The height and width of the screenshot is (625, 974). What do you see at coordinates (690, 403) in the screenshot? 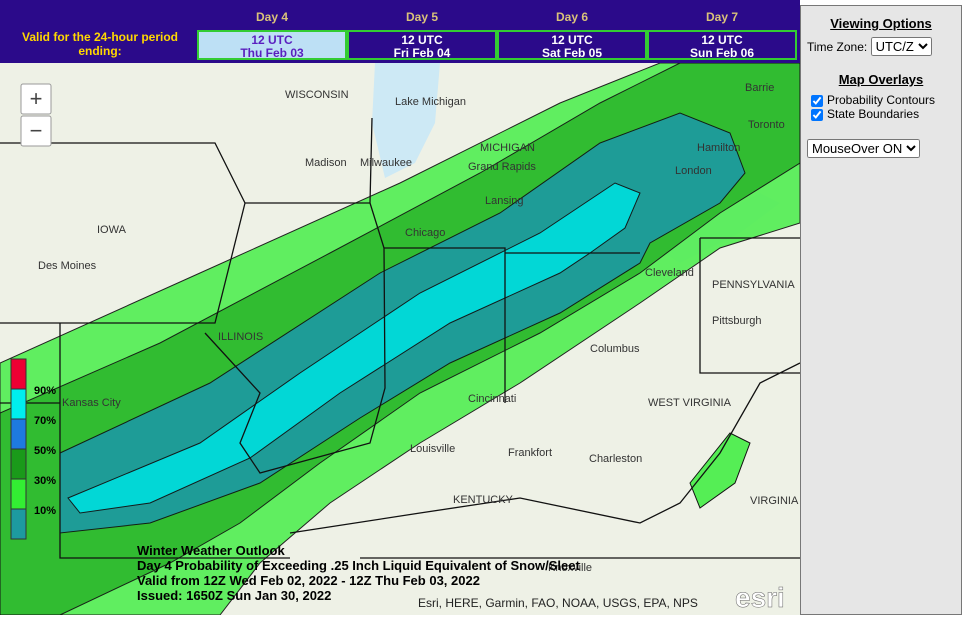
I see `place-label: WEST VIRGINIA` at bounding box center [690, 403].